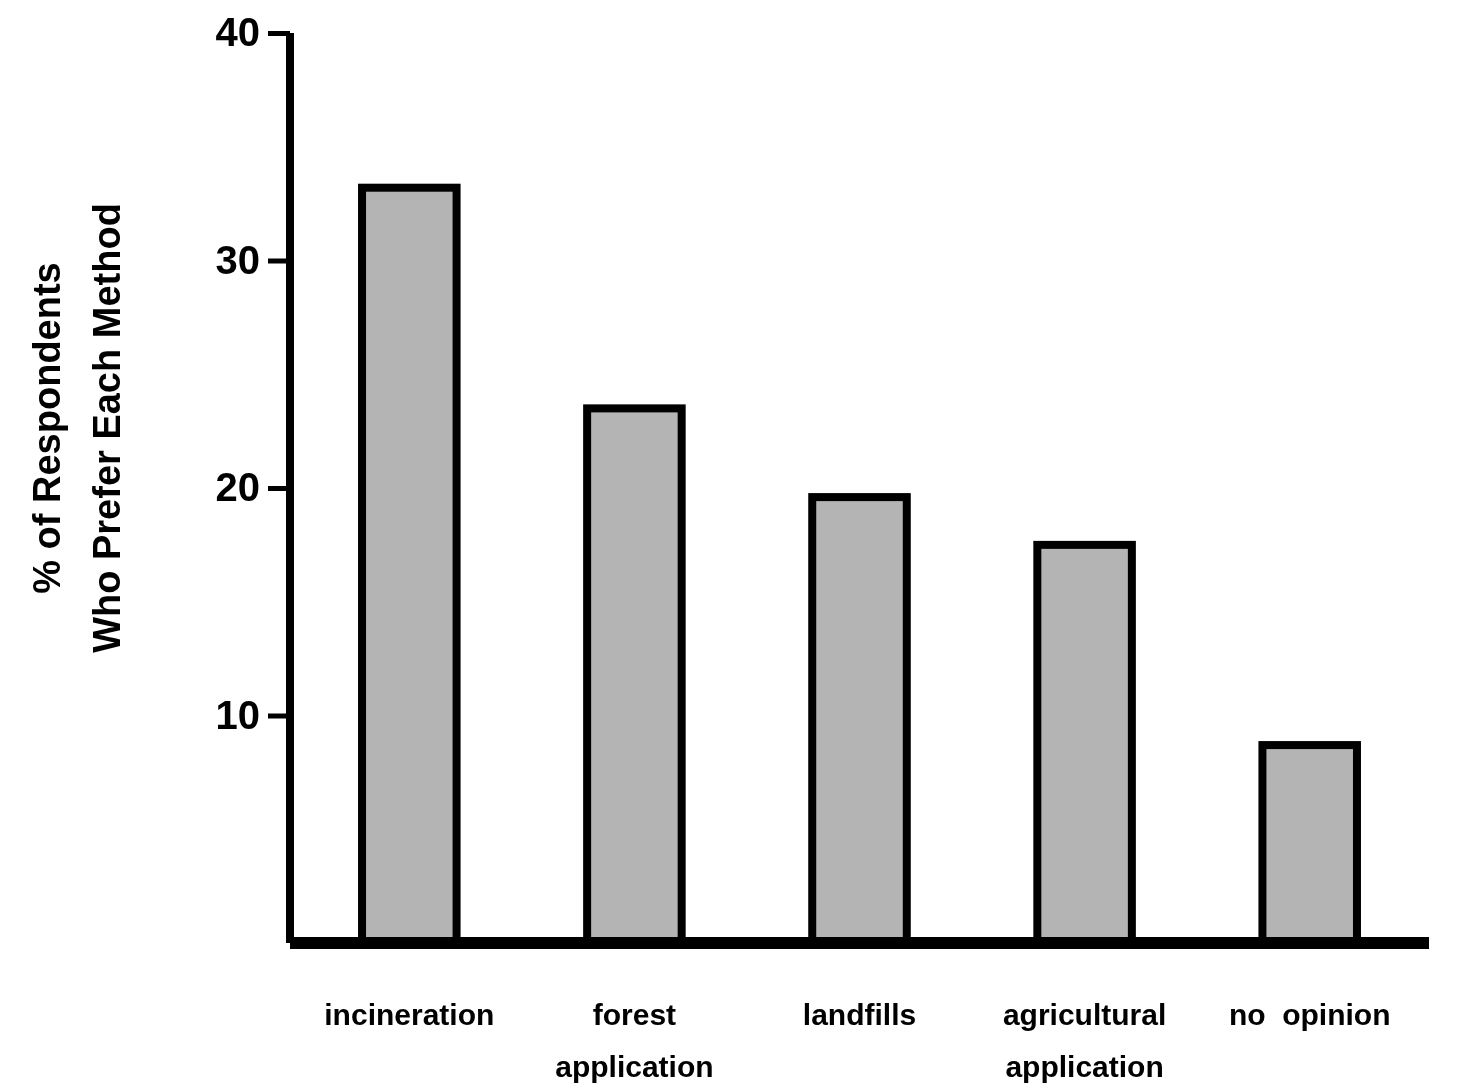 This screenshot has width=1474, height=1090. Describe the element at coordinates (237, 32) in the screenshot. I see `y-tick-label: 40` at that location.